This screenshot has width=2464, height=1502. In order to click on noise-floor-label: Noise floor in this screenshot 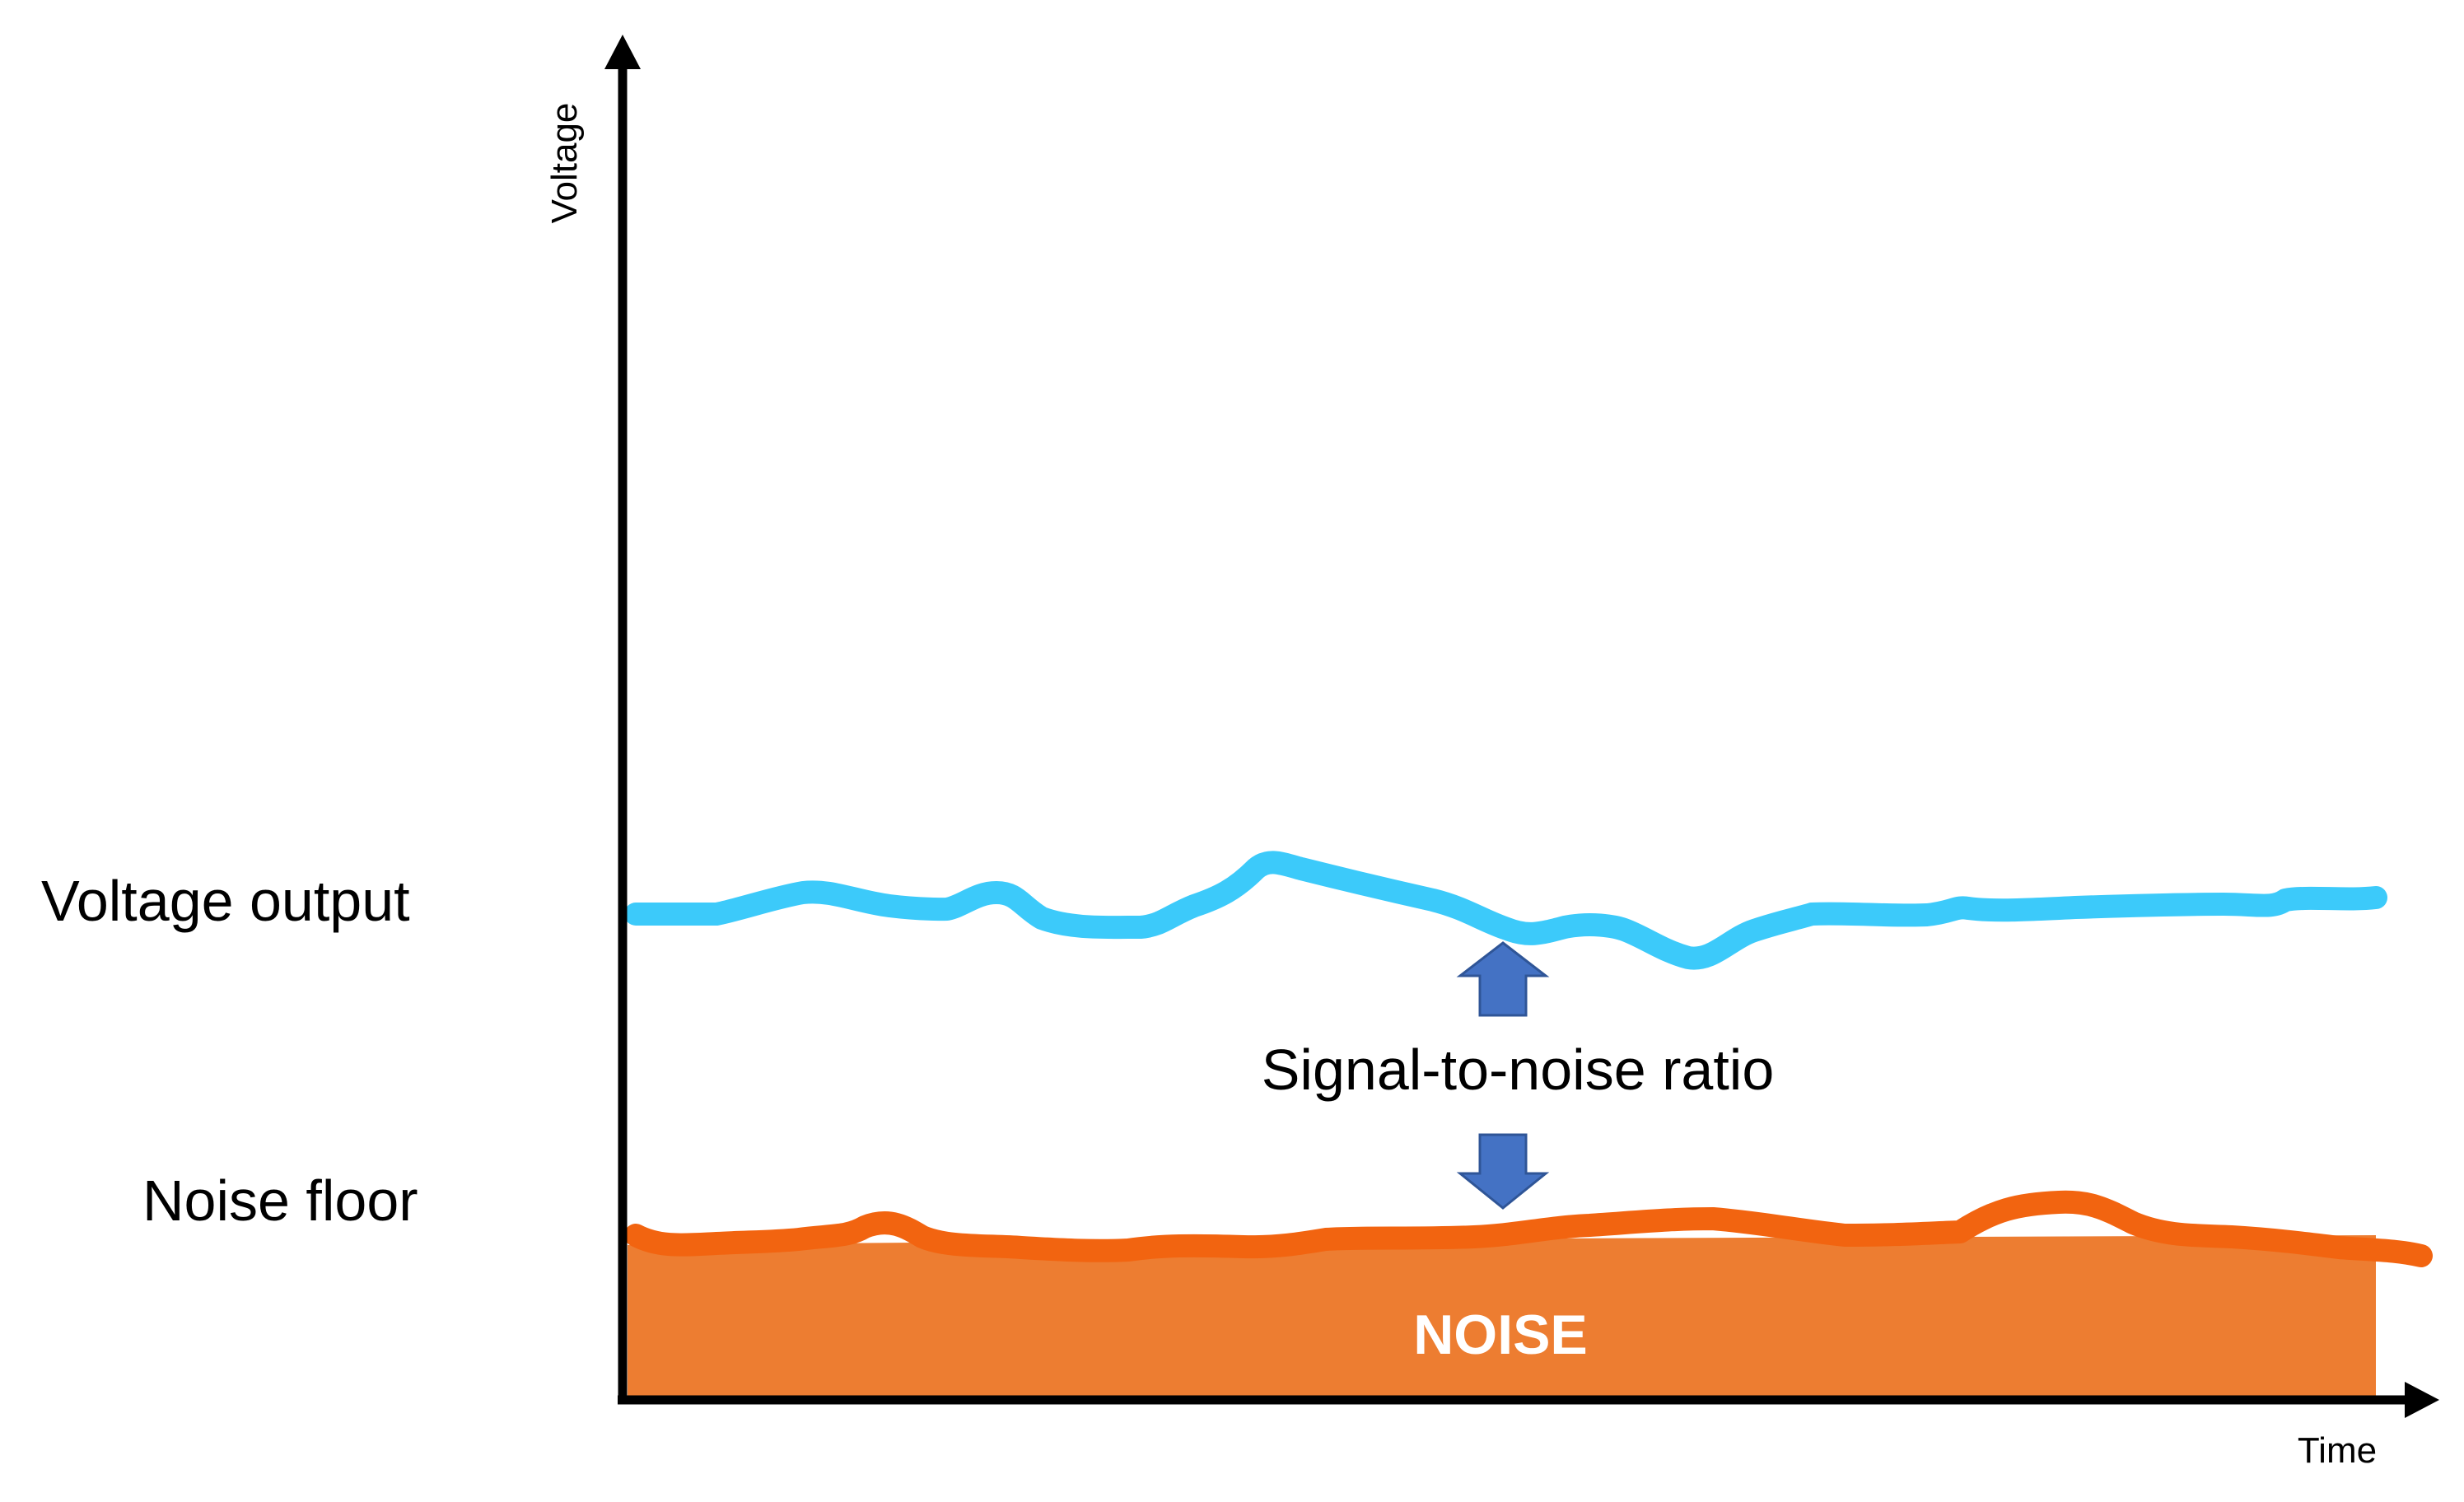, I will do `click(280, 1200)`.